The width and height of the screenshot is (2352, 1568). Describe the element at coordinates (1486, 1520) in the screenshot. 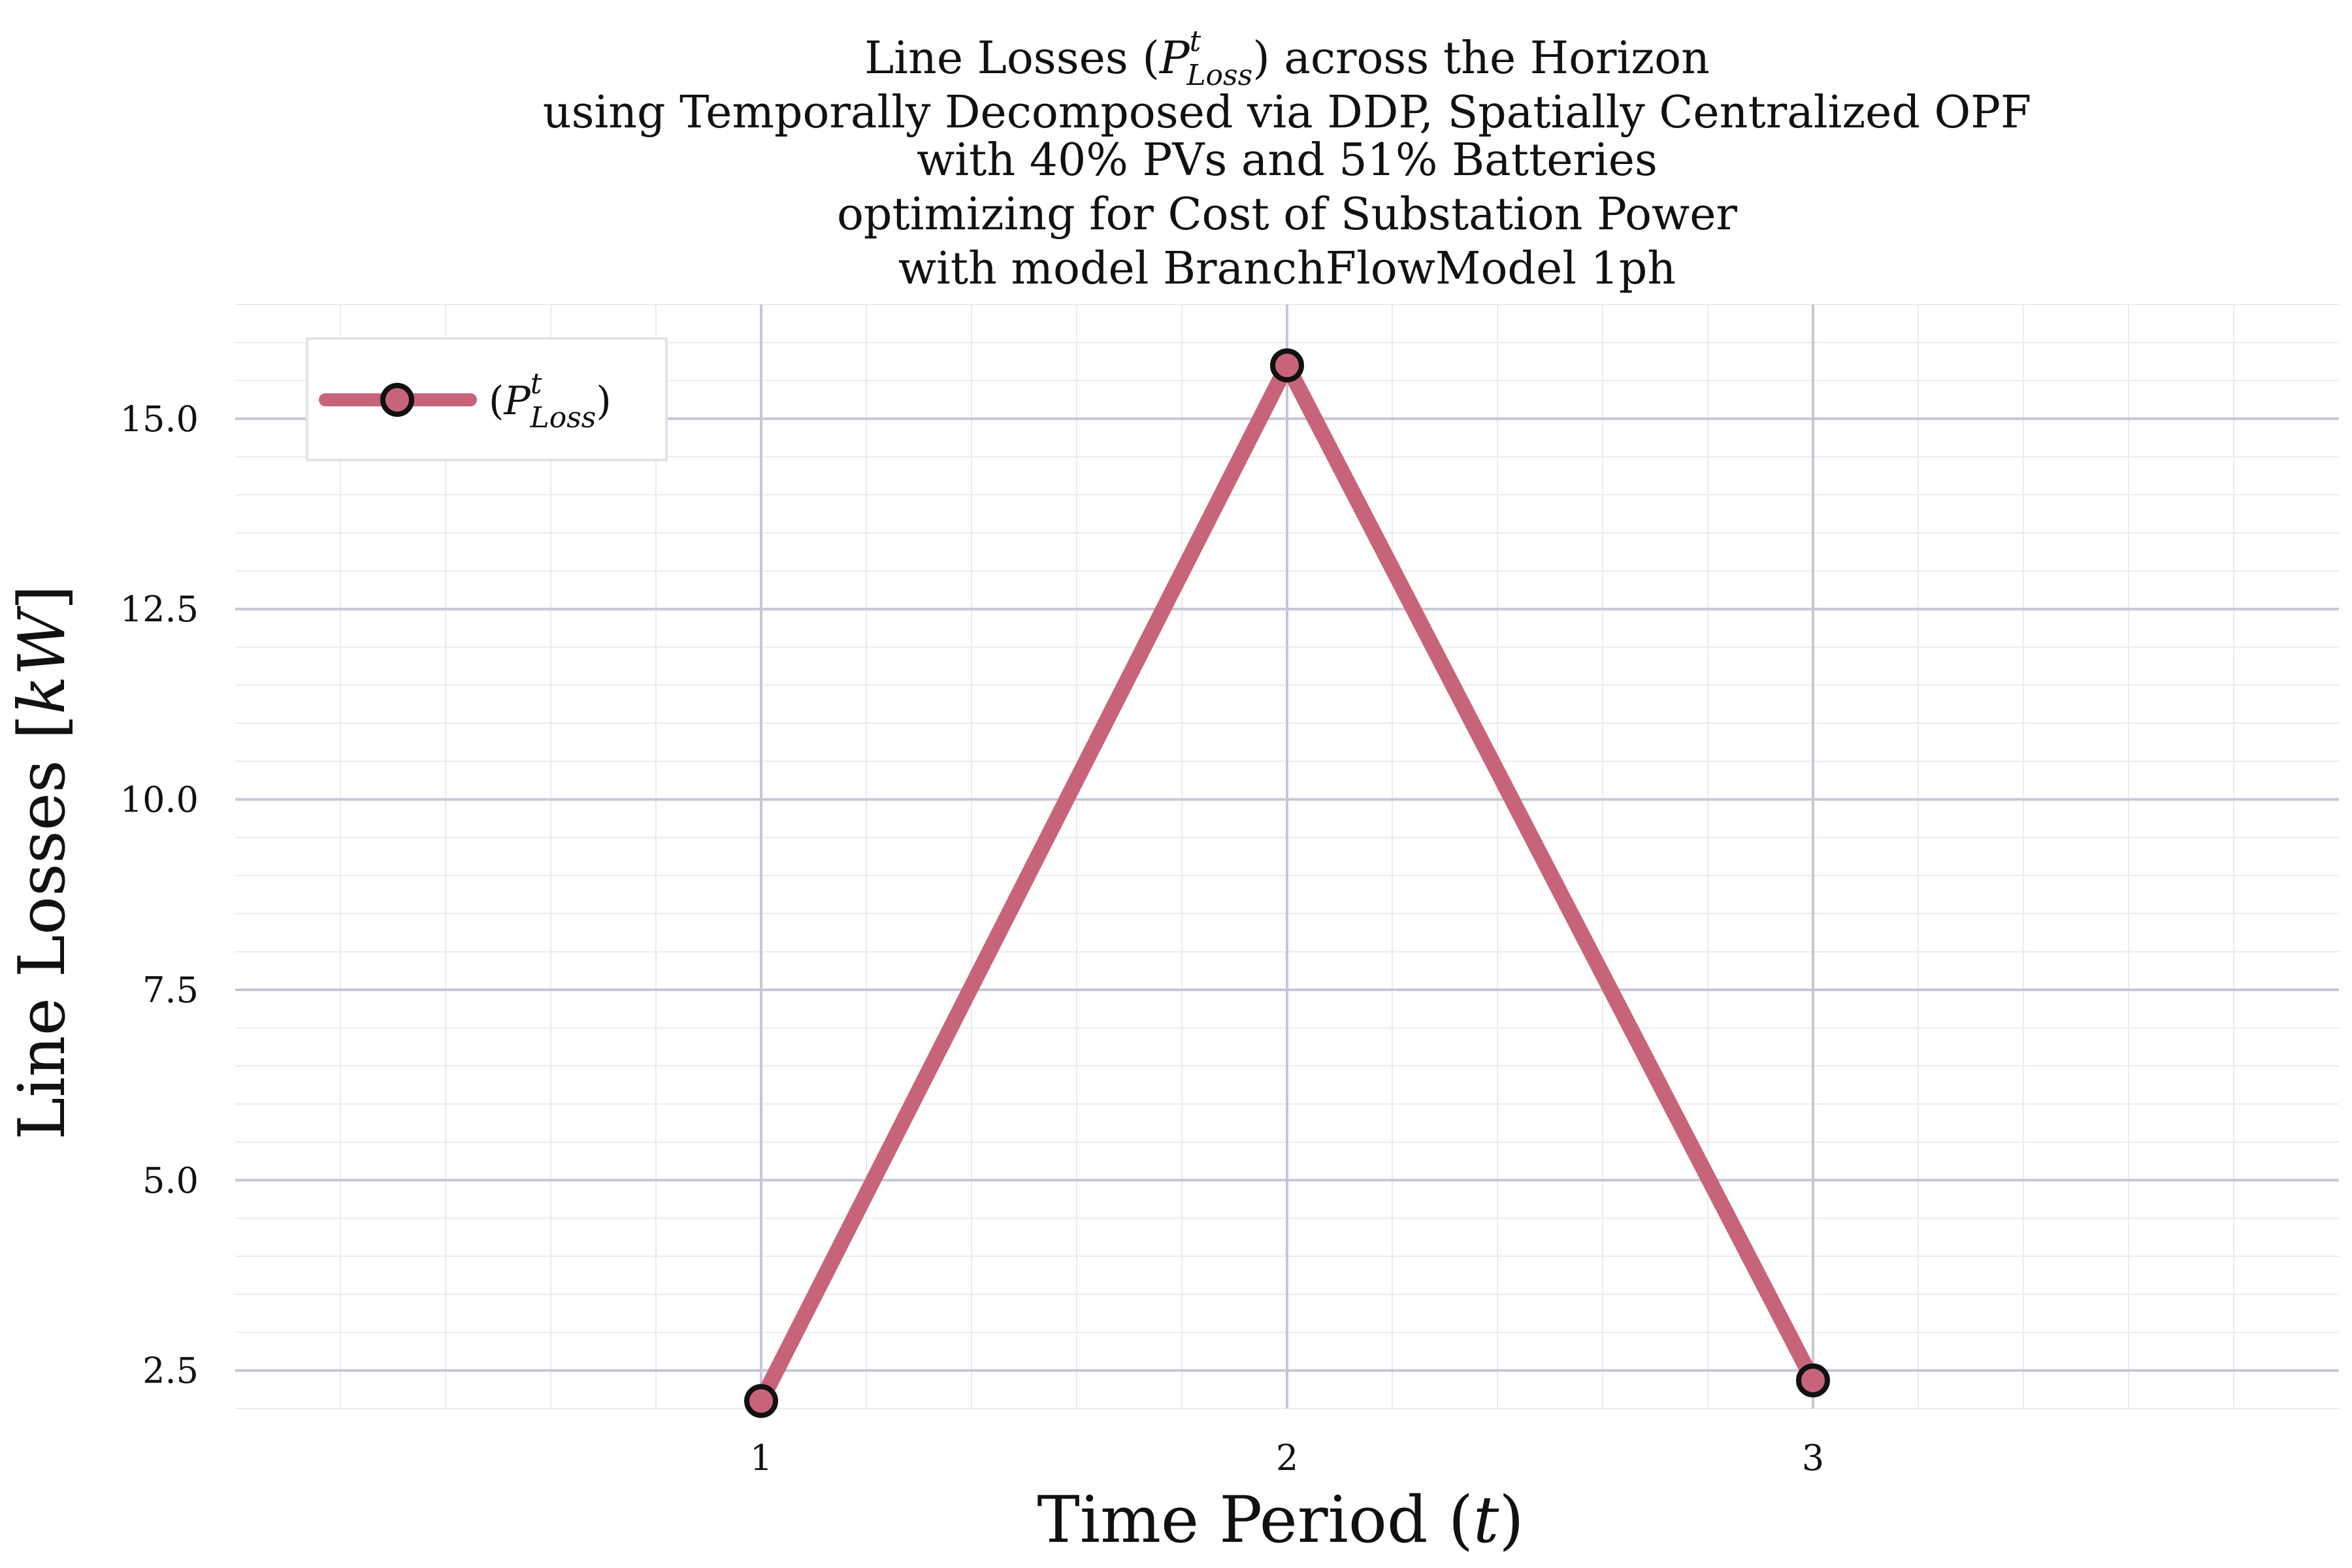

I see `x-axis-label-var: t` at that location.